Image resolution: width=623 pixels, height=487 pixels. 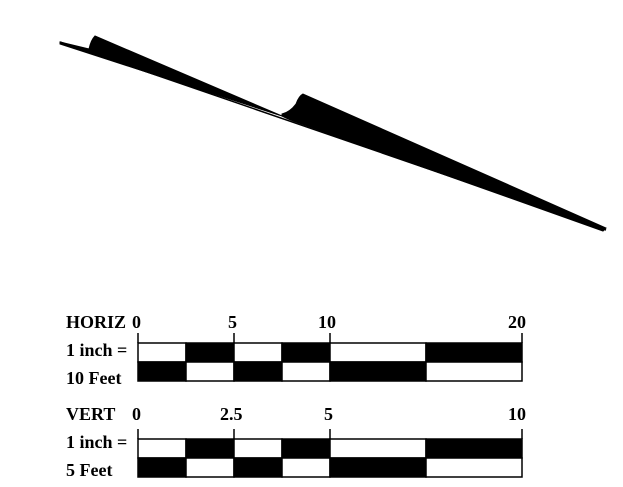 I want to click on horizontal-scale-name: HORIZ, so click(x=96, y=322).